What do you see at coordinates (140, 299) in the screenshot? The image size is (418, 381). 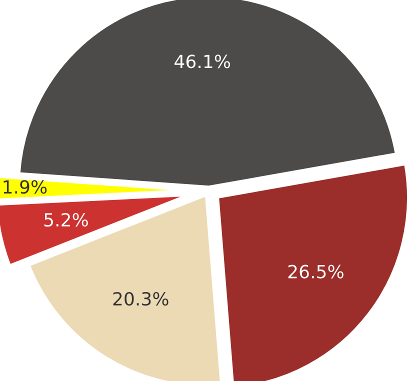 I see `data-label: 20.3%` at bounding box center [140, 299].